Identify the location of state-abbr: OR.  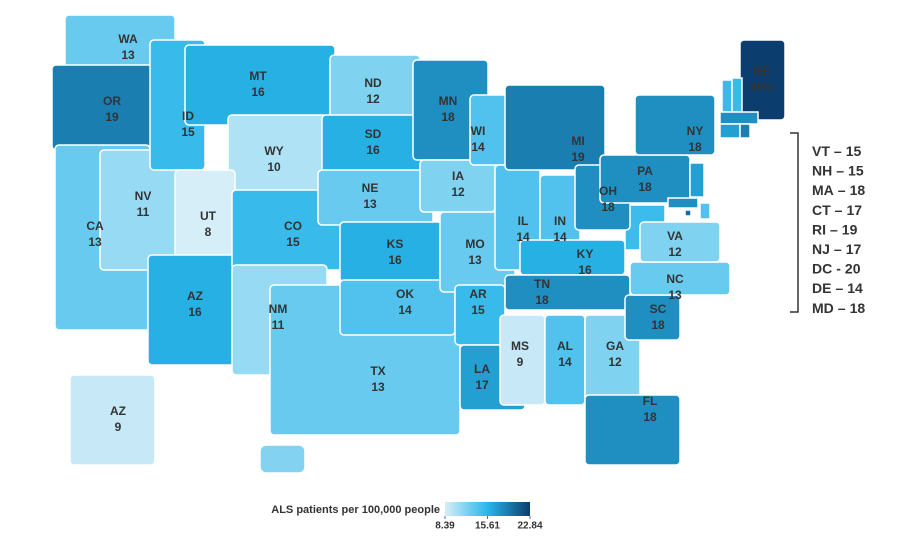
(112, 101).